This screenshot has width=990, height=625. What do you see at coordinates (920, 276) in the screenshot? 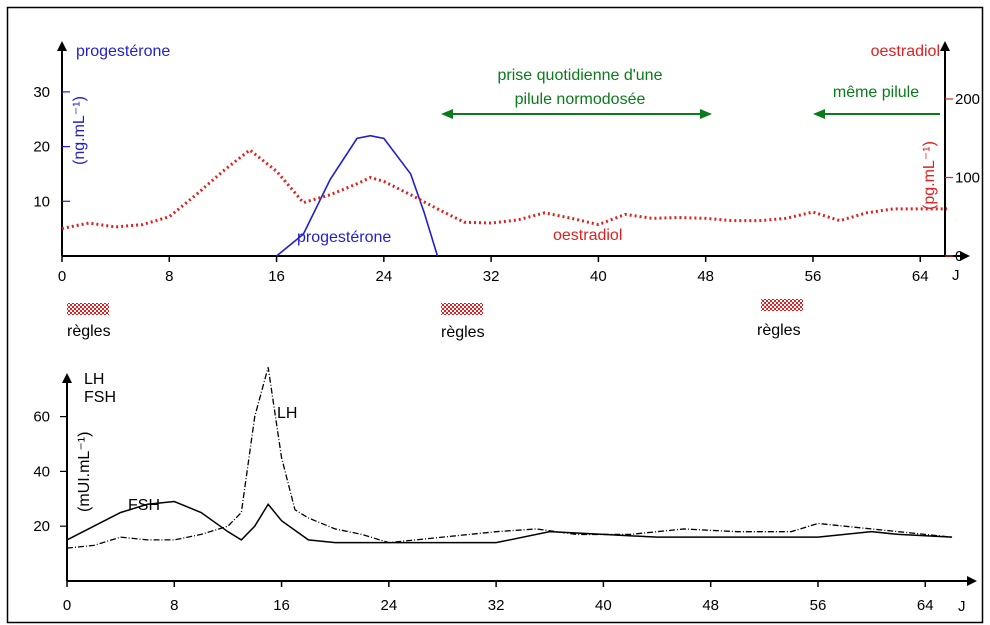
I see `top-x-tick-label: 64` at bounding box center [920, 276].